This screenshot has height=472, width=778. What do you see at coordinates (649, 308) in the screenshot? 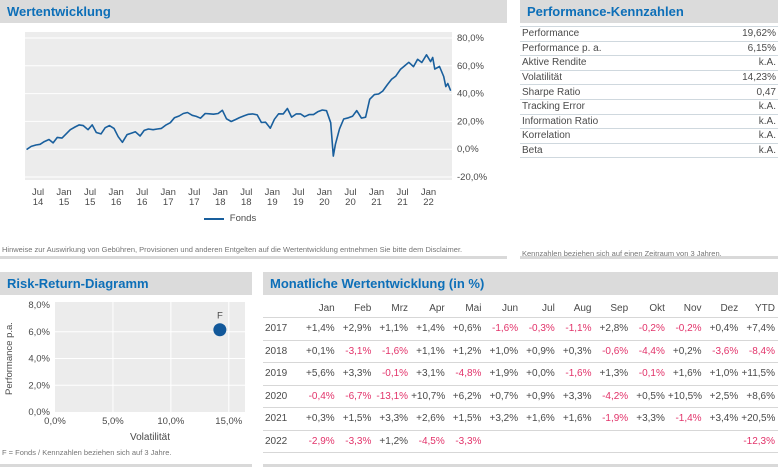
I see `month-column-header: Okt` at bounding box center [649, 308].